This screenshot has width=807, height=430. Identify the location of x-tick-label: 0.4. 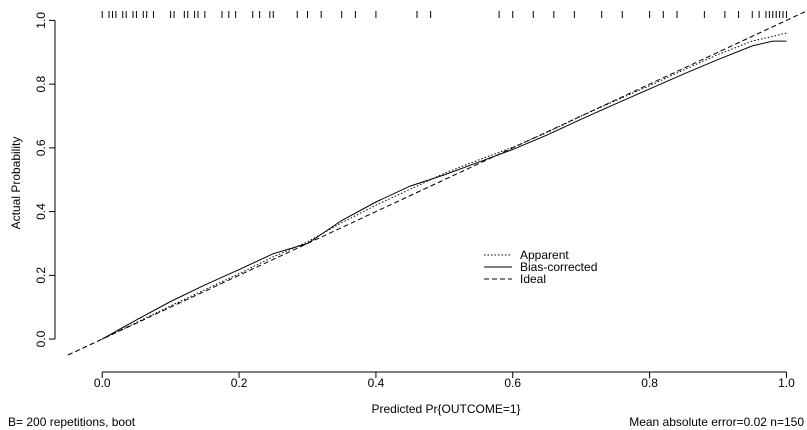
(376, 383).